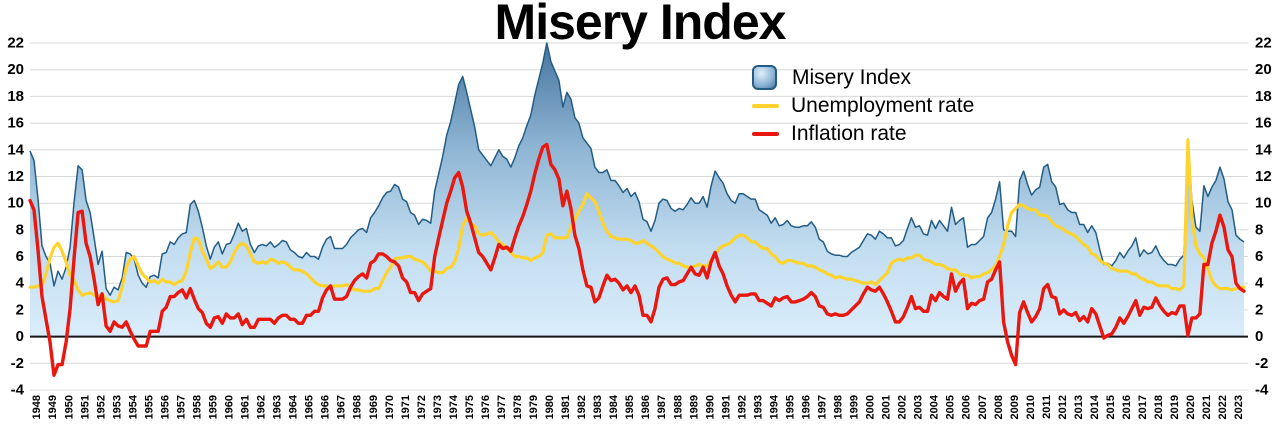 This screenshot has height=427, width=1280. Describe the element at coordinates (839, 407) in the screenshot. I see `x-tick-label: 1998` at that location.